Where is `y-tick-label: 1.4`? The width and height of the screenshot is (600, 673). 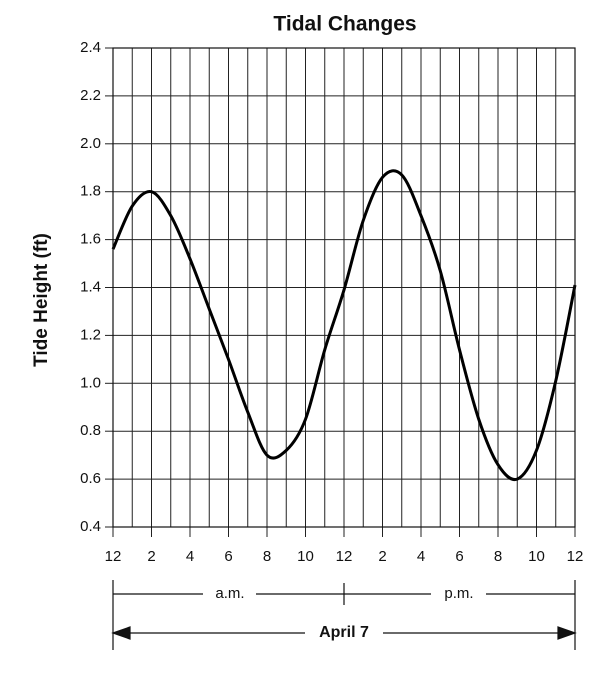
y-tick-label: 1.4 is located at coordinates (90, 286).